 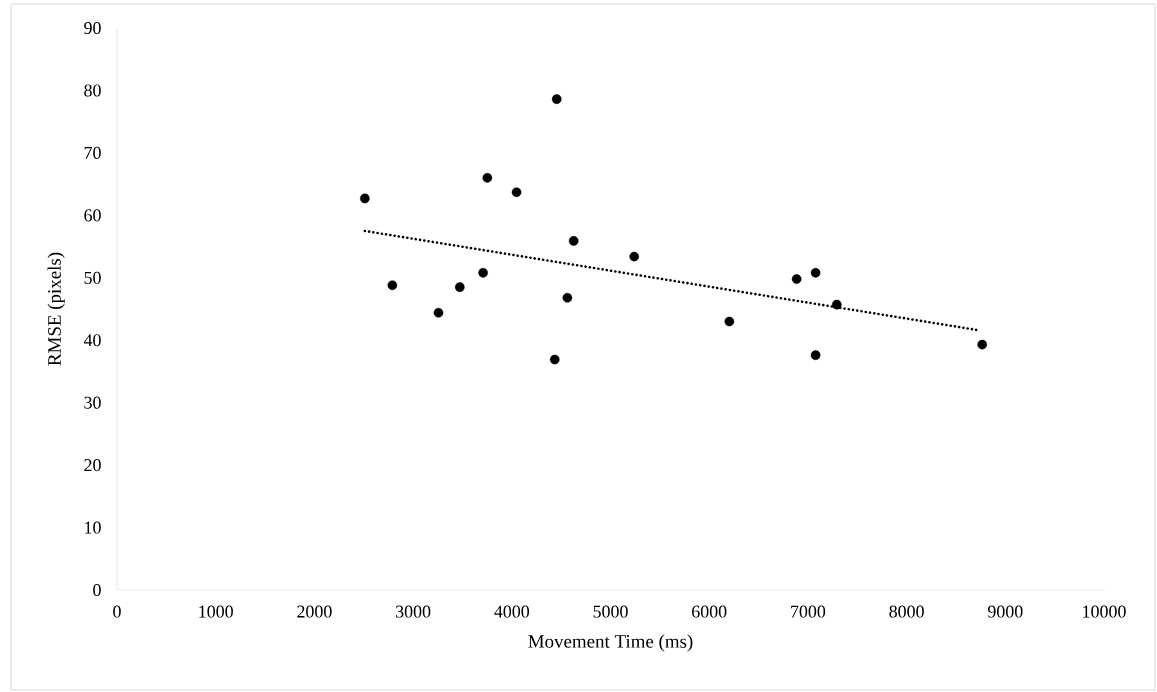 What do you see at coordinates (709, 611) in the screenshot?
I see `x-tick-label: 6000` at bounding box center [709, 611].